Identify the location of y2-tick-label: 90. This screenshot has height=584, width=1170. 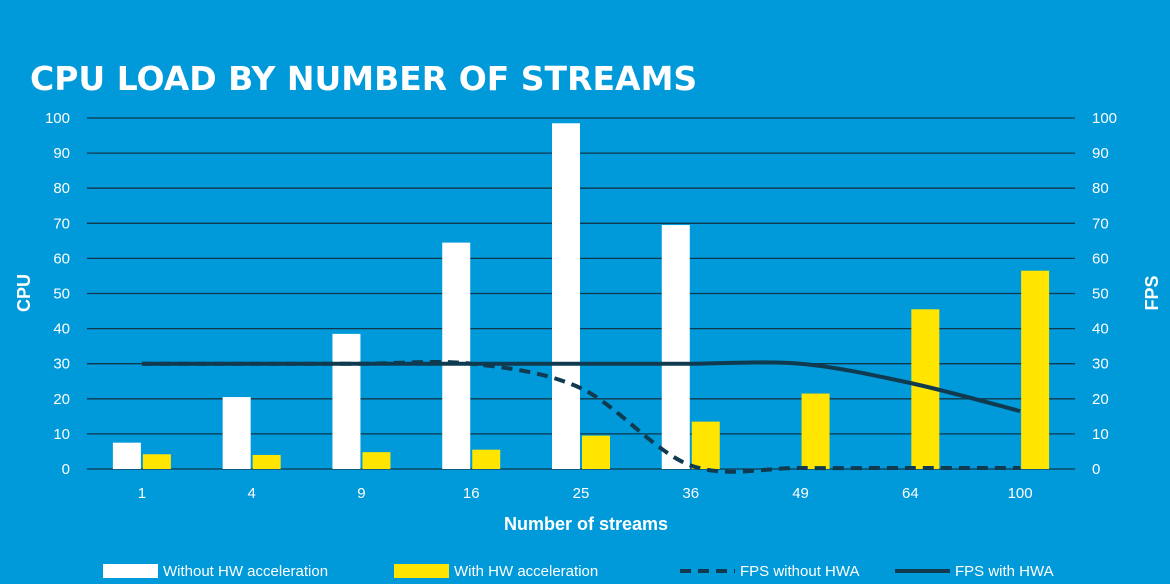
(1100, 153).